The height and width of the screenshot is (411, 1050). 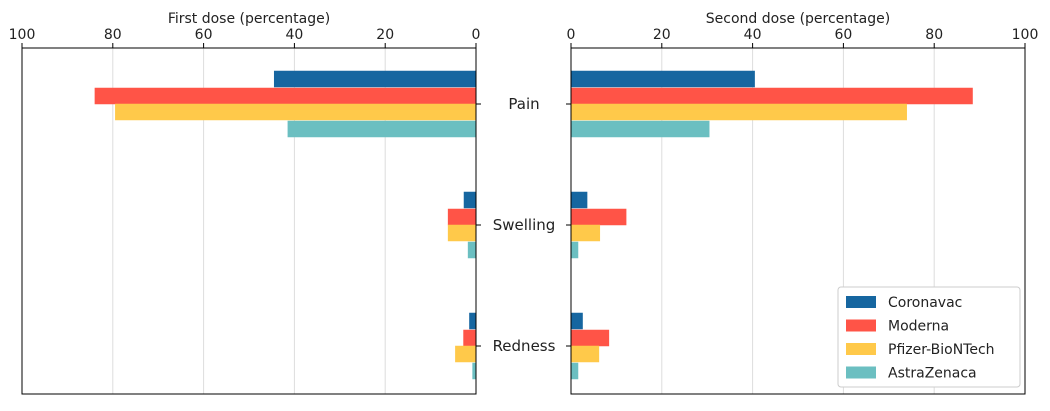 I want to click on second-dose-tick-label: 0, so click(x=571, y=35).